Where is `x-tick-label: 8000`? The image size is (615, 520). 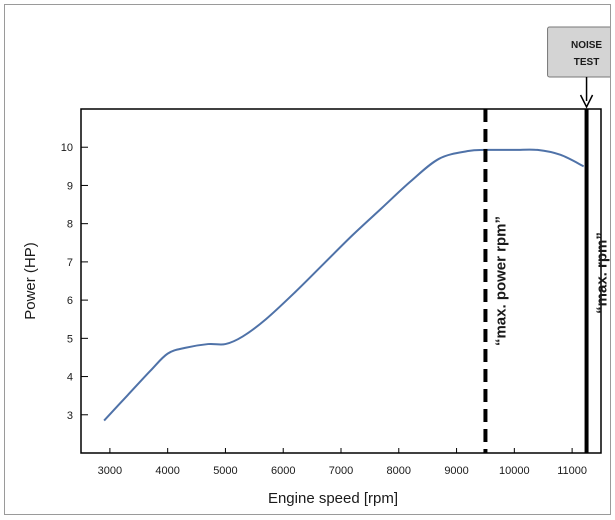 x-tick-label: 8000 is located at coordinates (399, 471).